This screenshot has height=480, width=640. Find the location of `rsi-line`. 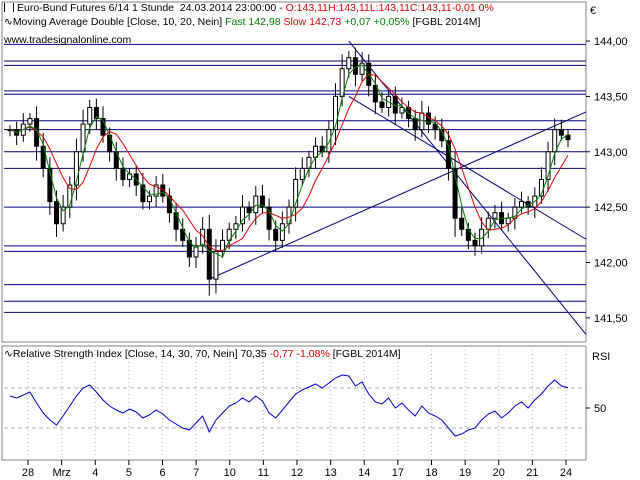

rsi-line is located at coordinates (289, 405).